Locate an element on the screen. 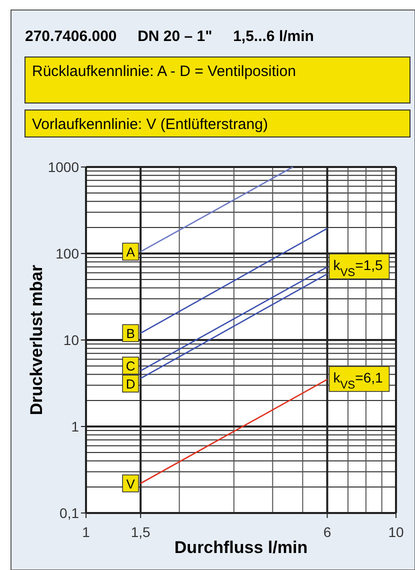 This screenshot has width=415, height=570. x-axis-title: Durchfluss l/min is located at coordinates (241, 547).